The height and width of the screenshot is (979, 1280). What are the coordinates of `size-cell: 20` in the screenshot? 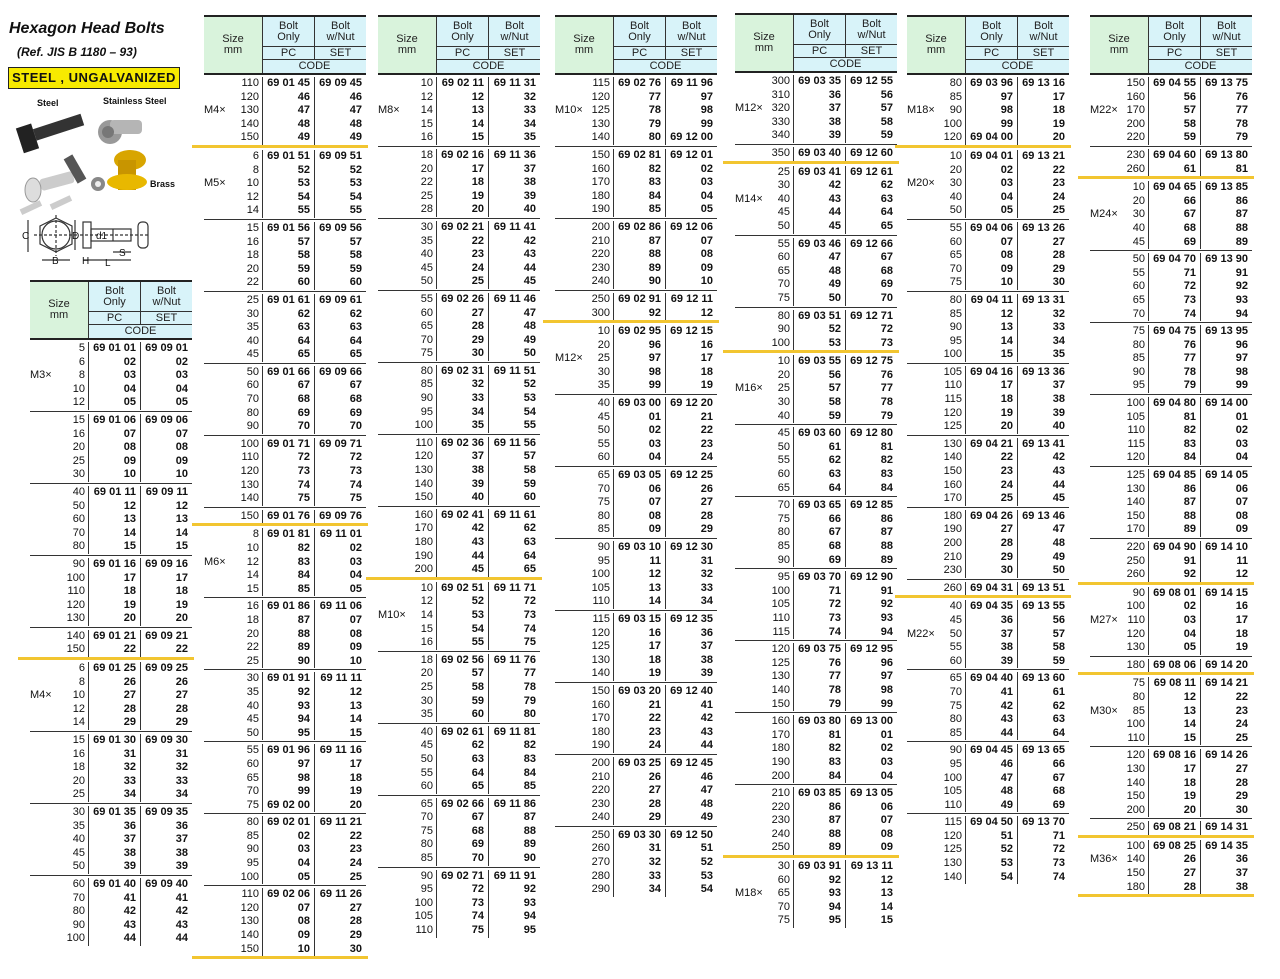 It's located at (233, 270).